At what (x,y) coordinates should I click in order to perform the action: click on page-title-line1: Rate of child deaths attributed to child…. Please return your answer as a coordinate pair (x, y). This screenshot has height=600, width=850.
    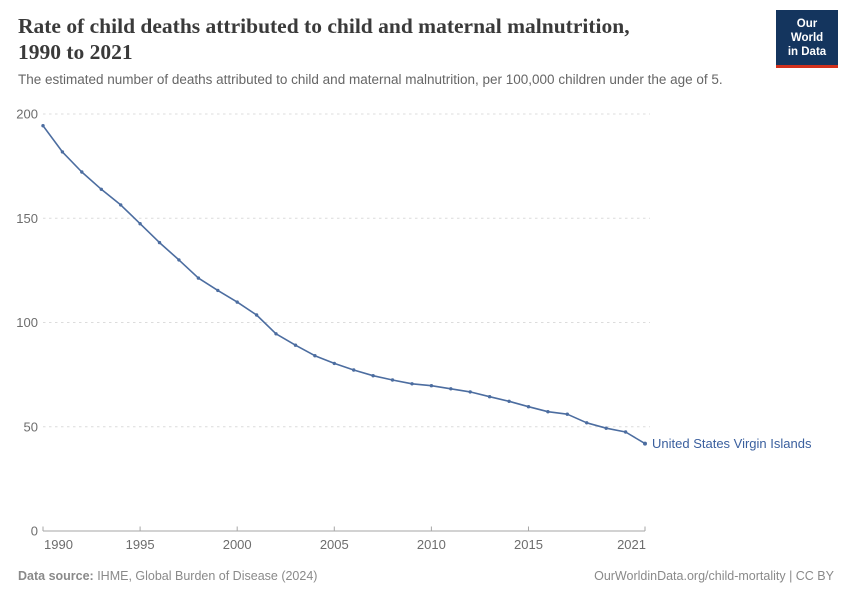
    Looking at the image, I should click on (324, 26).